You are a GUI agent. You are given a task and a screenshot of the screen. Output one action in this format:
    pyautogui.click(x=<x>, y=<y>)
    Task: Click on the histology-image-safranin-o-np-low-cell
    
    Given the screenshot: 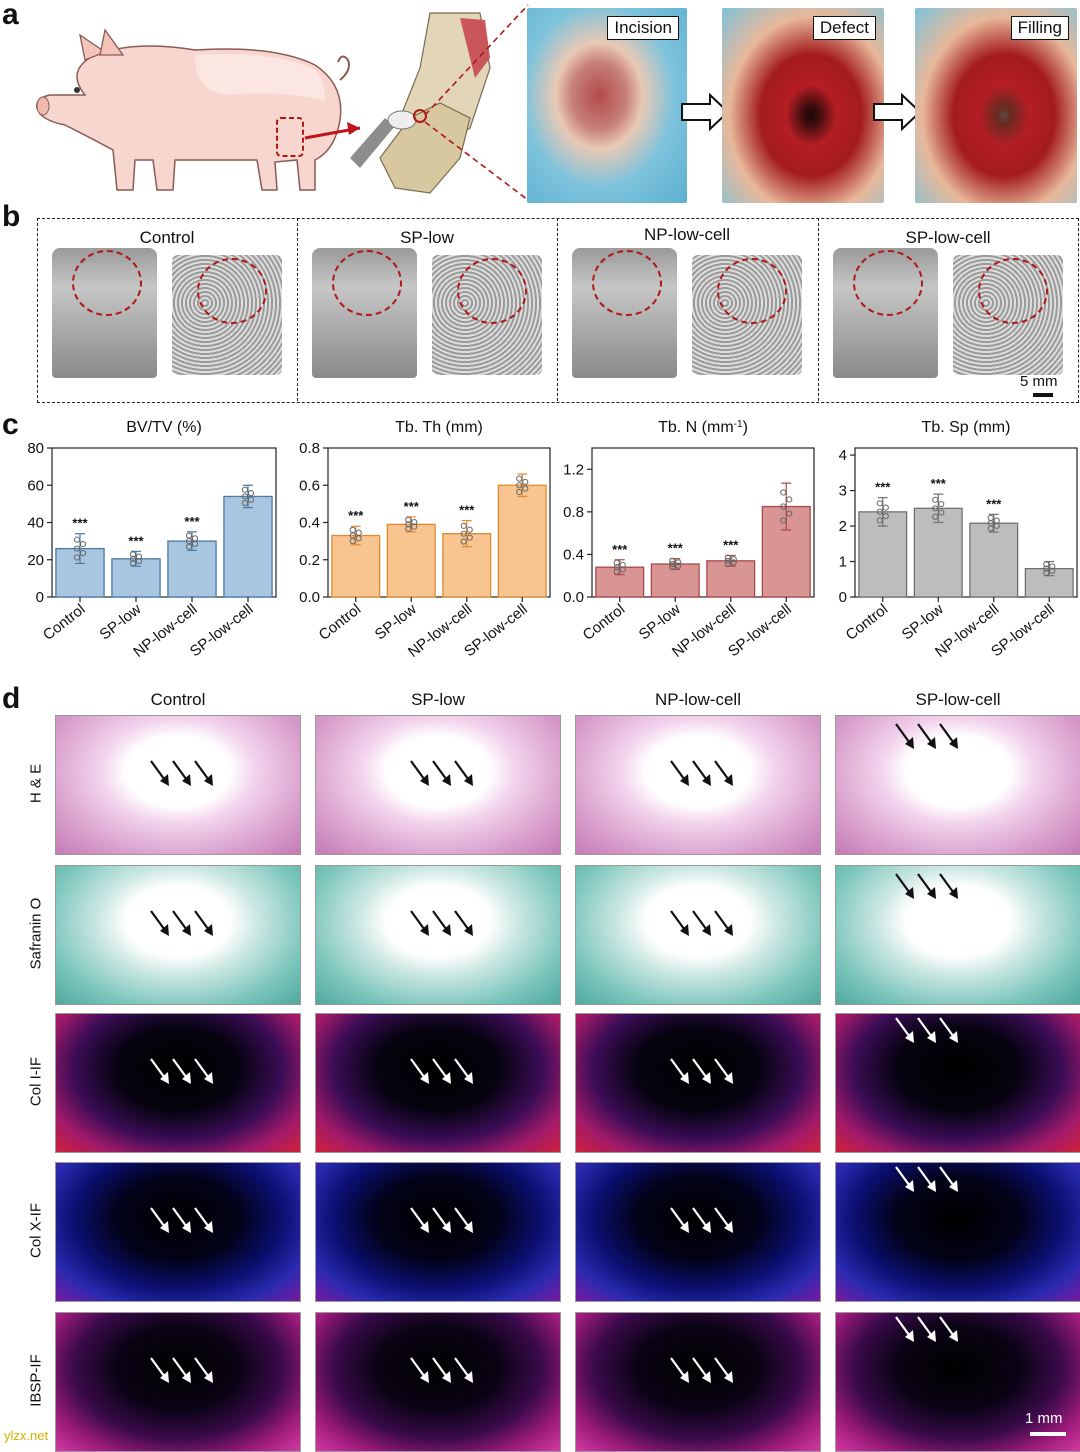 What is the action you would take?
    pyautogui.click(x=698, y=935)
    